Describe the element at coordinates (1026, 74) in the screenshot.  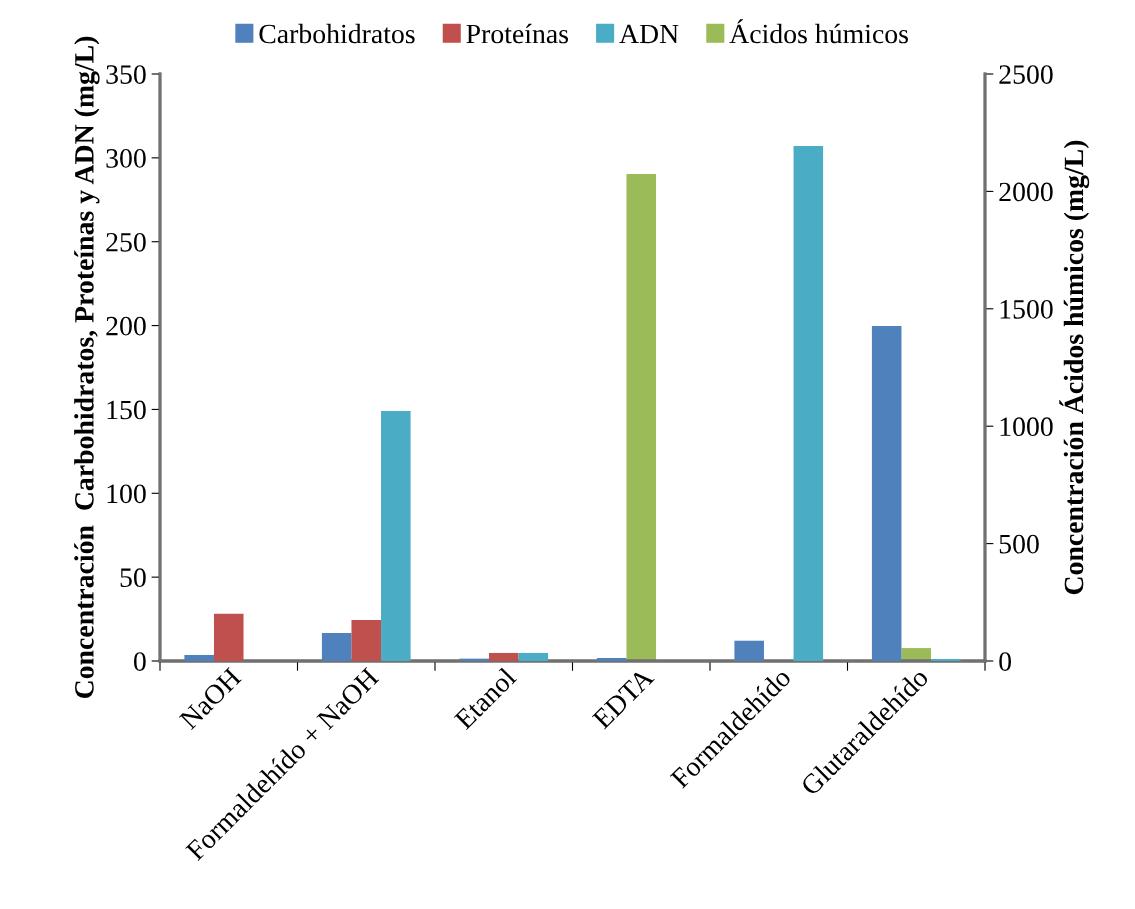
I see `y2-tick-label: 2500` at that location.